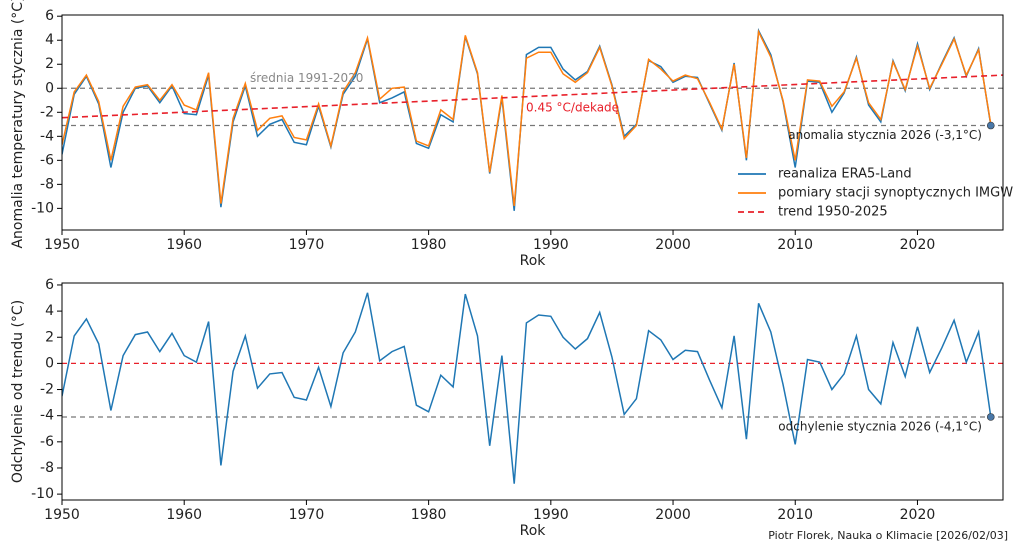 The image size is (1024, 550). I want to click on y-axis-label: Anomalia temperatury stycznia (°C), so click(18, 124).